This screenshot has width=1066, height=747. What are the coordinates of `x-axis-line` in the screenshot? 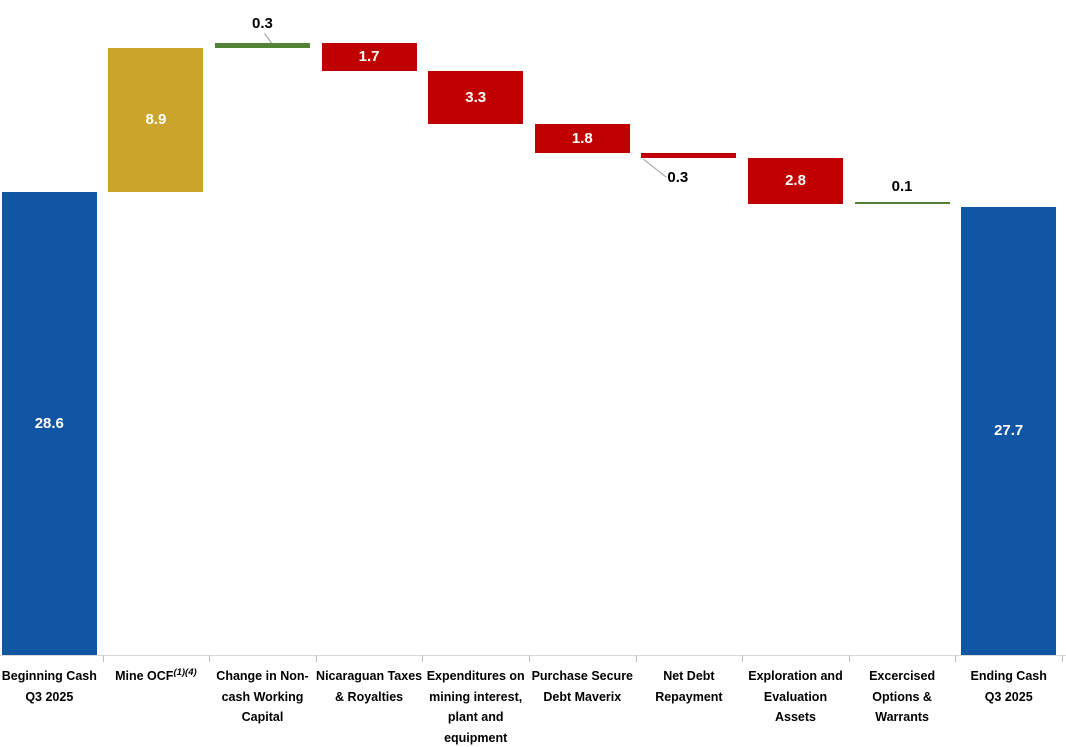 It's located at (533, 655).